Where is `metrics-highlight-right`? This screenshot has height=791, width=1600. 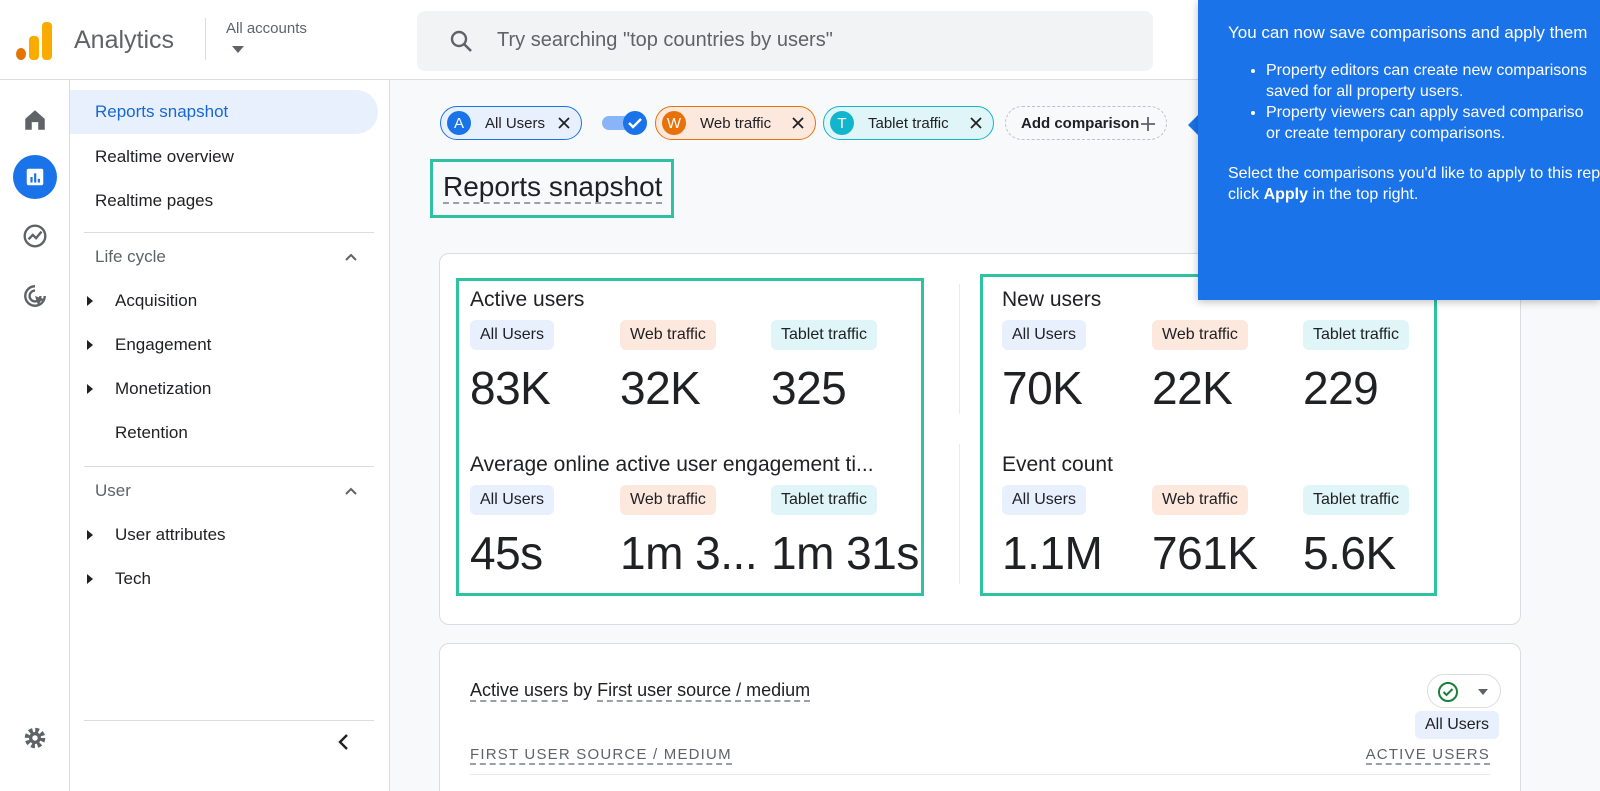 metrics-highlight-right is located at coordinates (1208, 435).